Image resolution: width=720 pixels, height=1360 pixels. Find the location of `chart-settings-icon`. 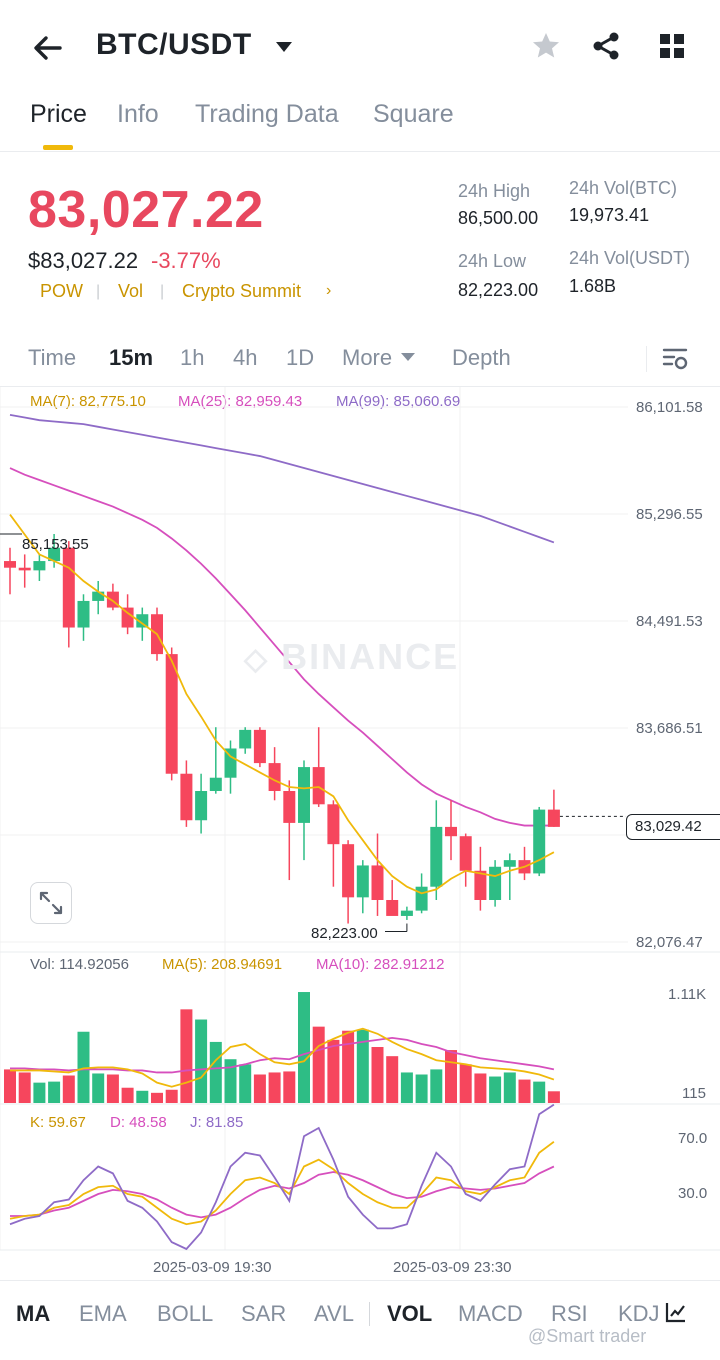

chart-settings-icon is located at coordinates (675, 359).